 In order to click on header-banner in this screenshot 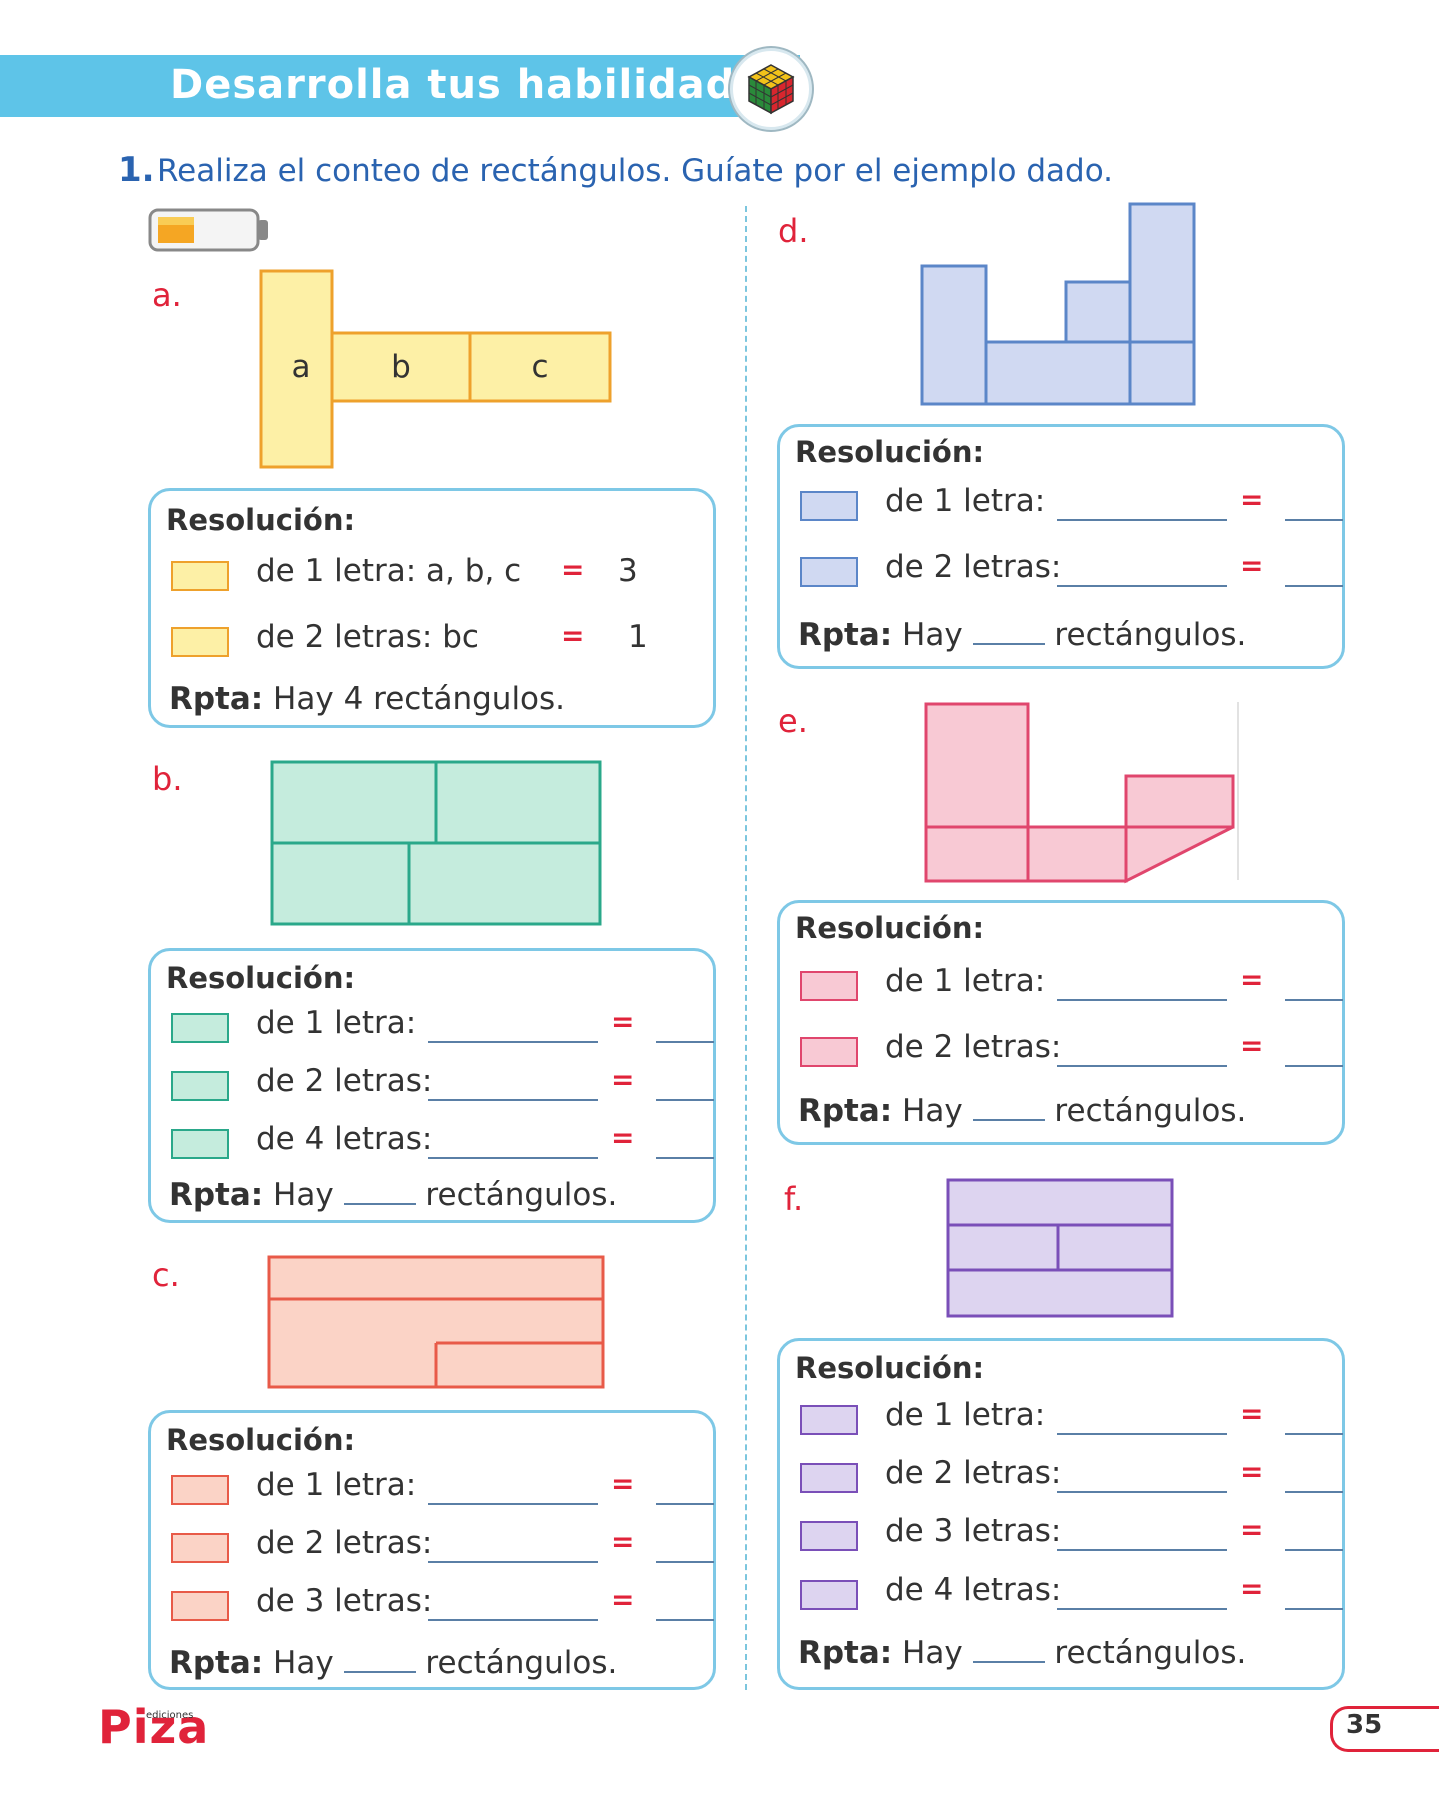, I will do `click(400, 86)`.